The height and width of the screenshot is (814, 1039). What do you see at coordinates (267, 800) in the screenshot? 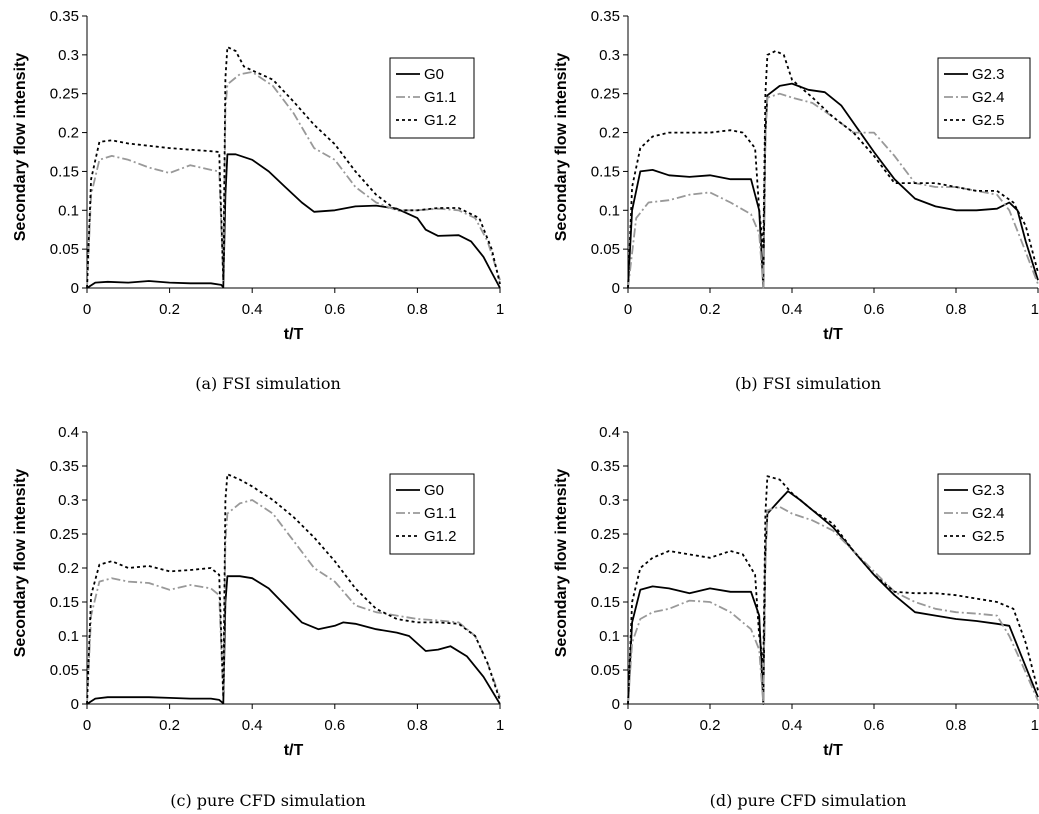
I see `panel-caption: (c) pure CFD simulation` at bounding box center [267, 800].